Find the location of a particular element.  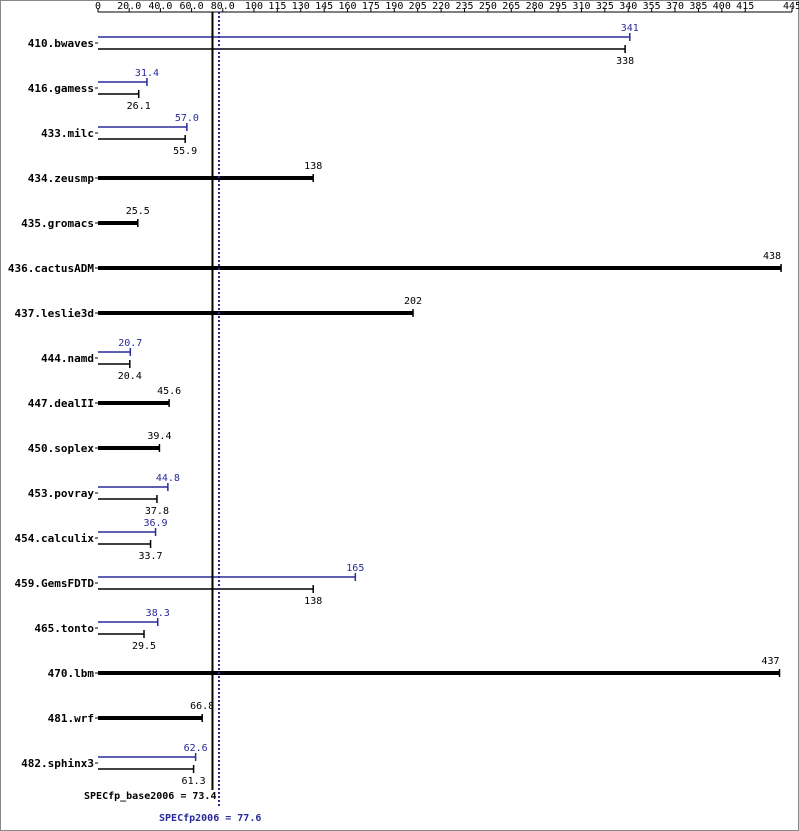

value-label: 45.6 is located at coordinates (169, 391).